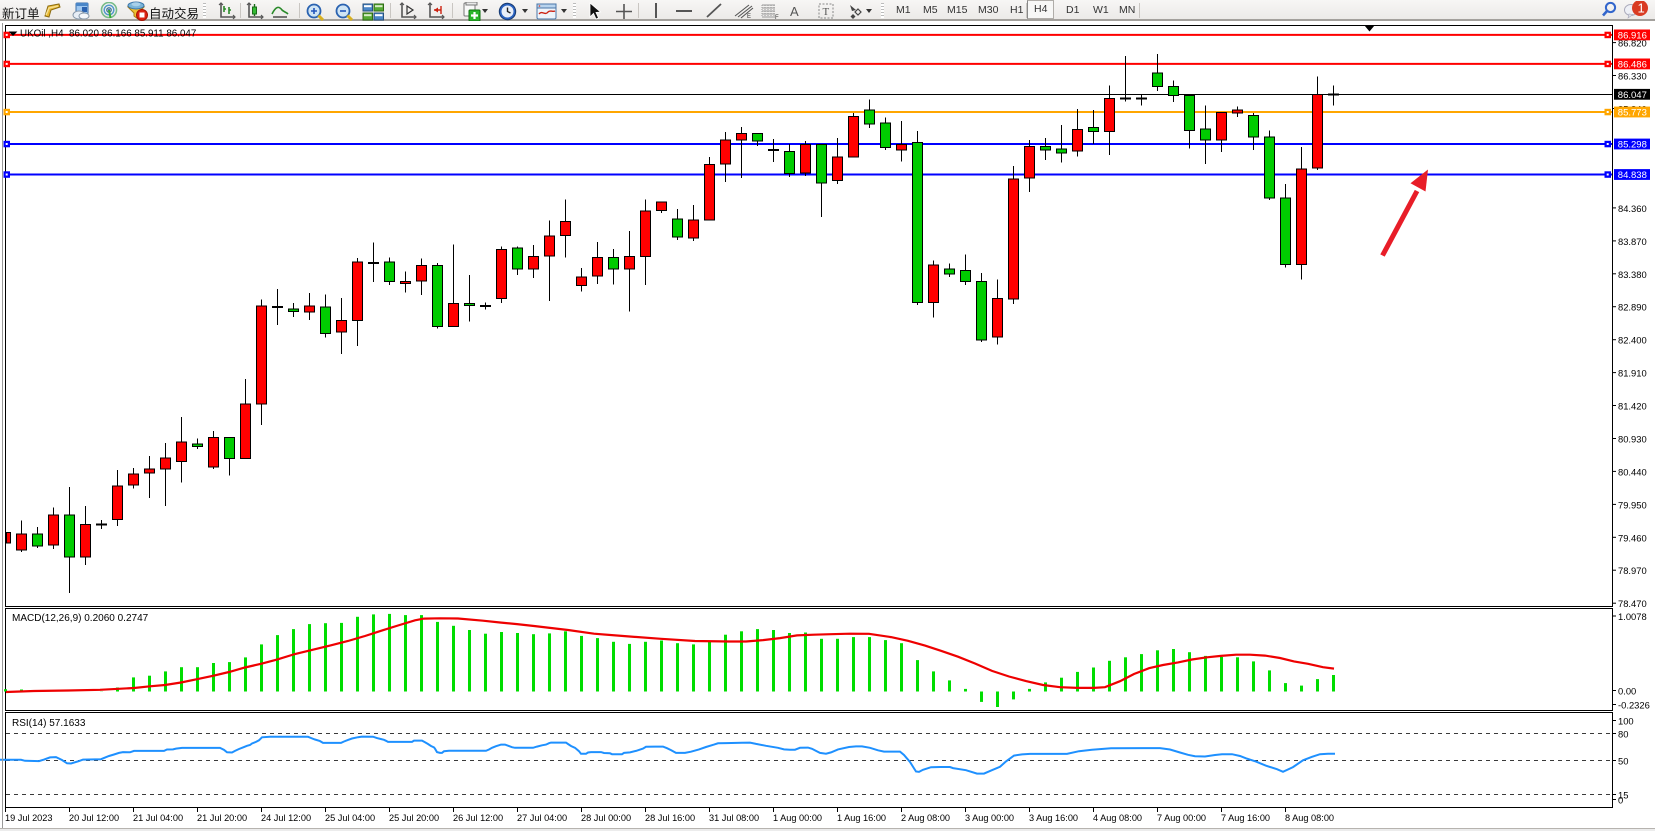  Describe the element at coordinates (606, 818) in the screenshot. I see `svg-text: 28 Jul 00:00` at that location.